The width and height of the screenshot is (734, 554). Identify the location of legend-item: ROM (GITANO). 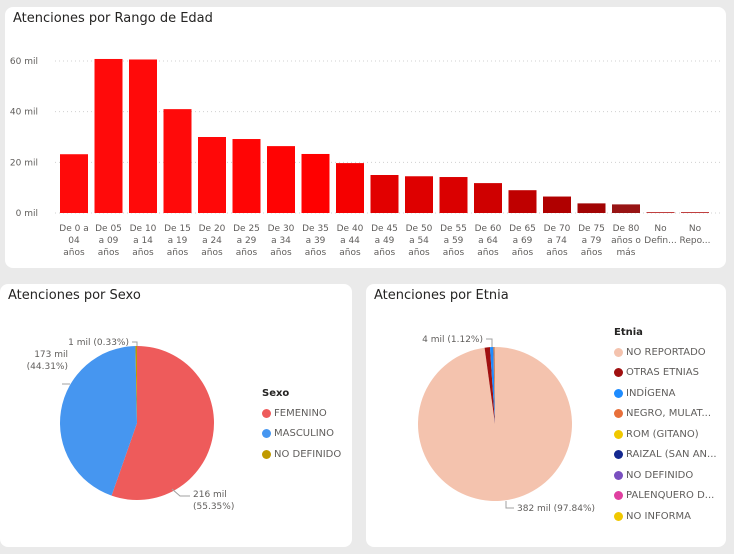
(665, 434).